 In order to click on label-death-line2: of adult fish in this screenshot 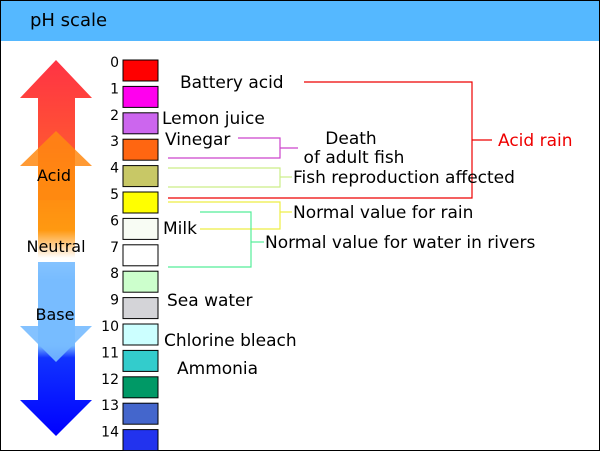, I will do `click(354, 158)`.